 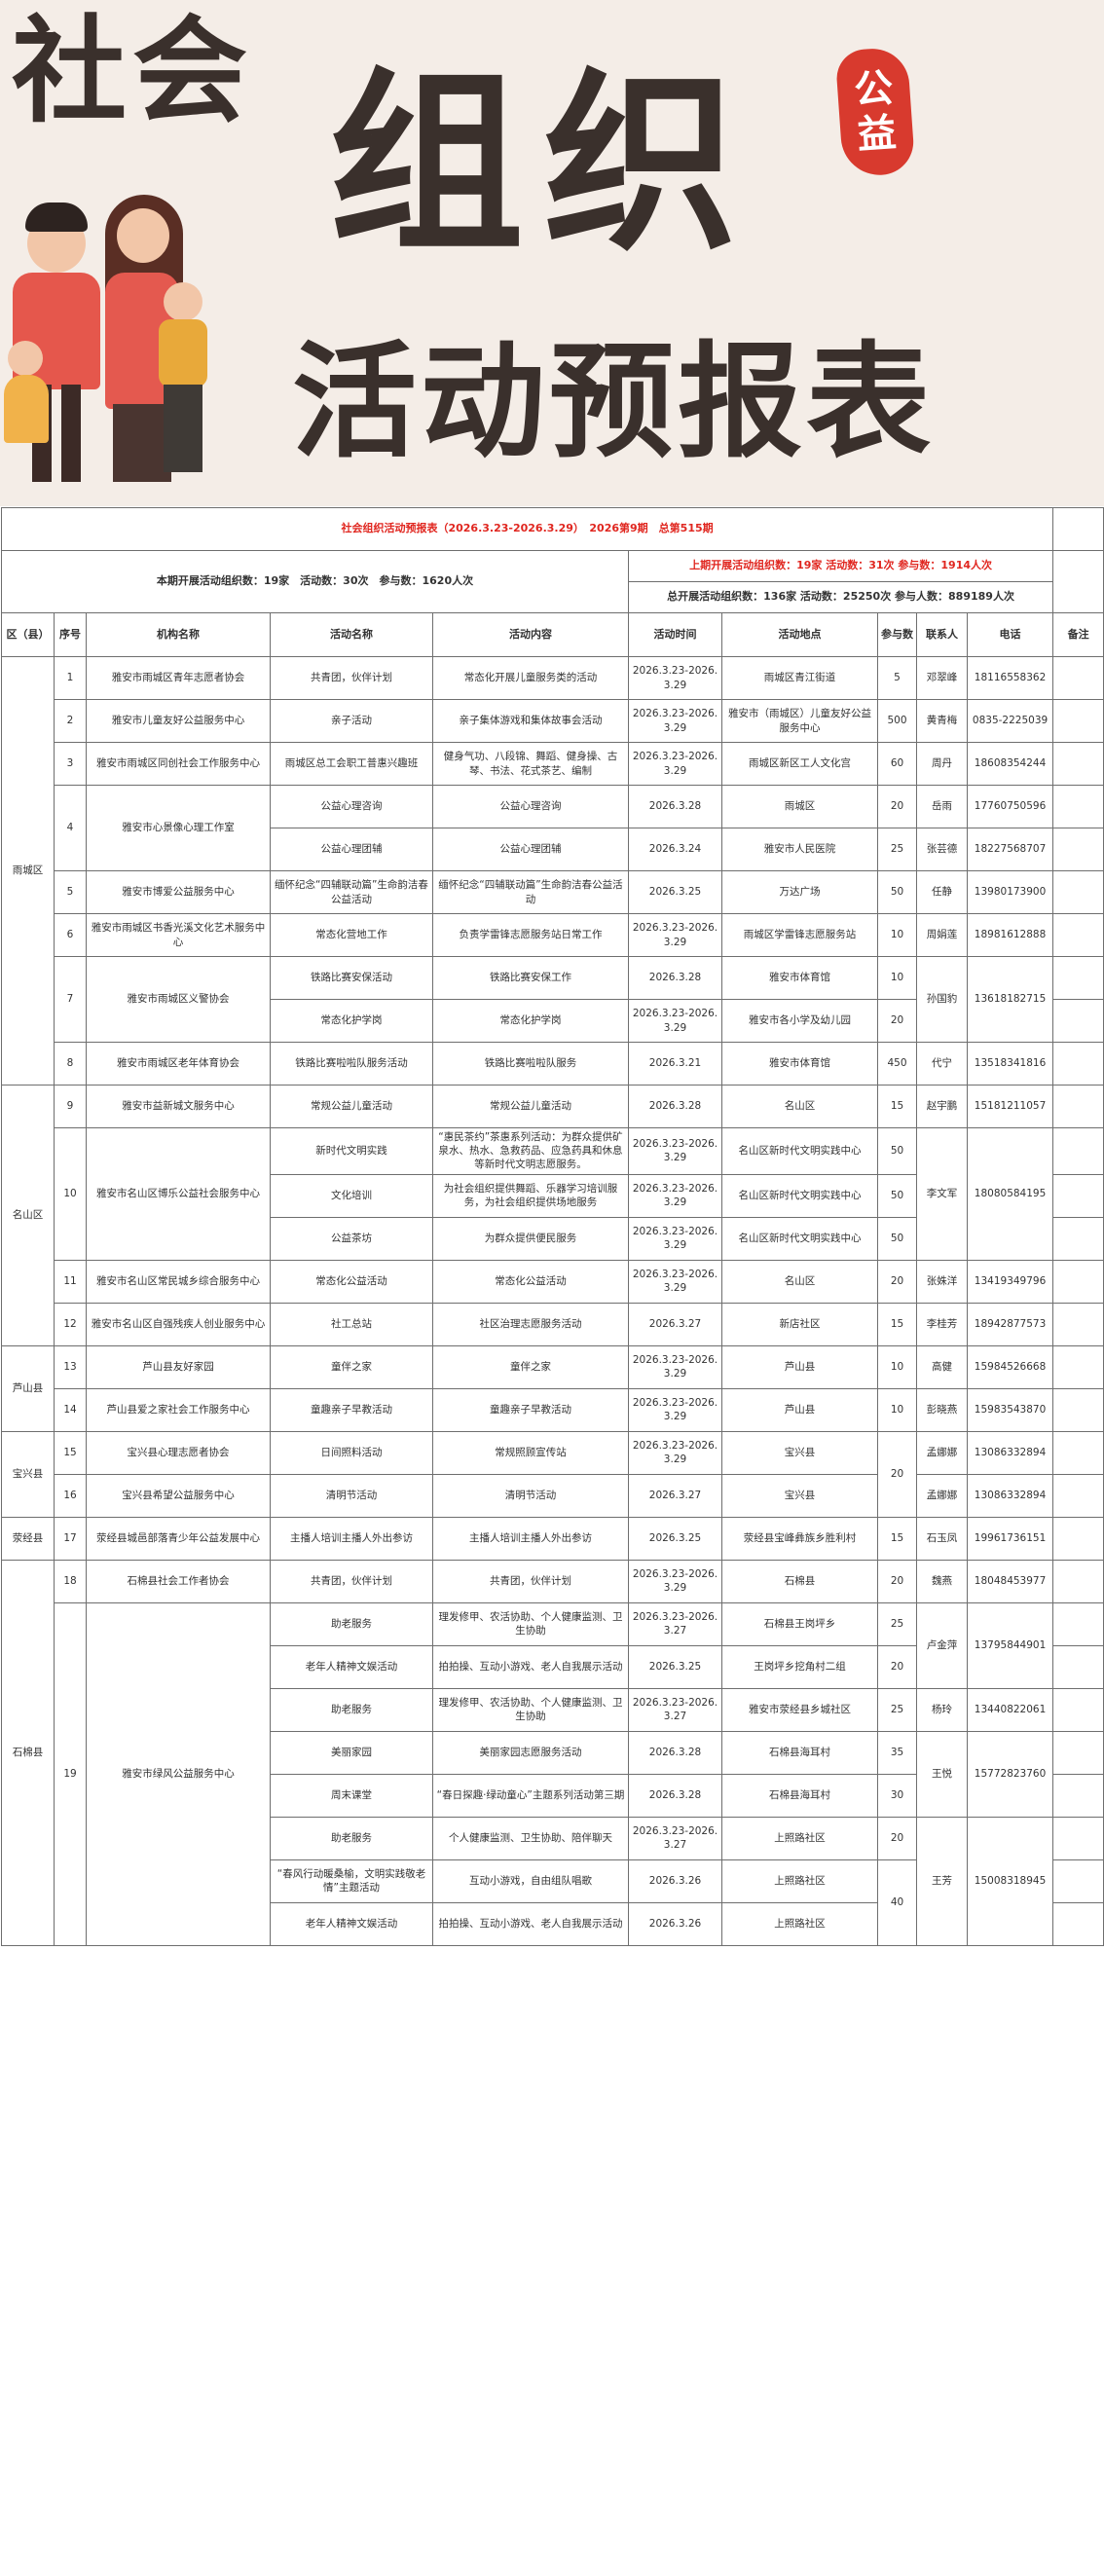 I want to click on cell-activity-time: 2026.3.28, so click(x=675, y=806).